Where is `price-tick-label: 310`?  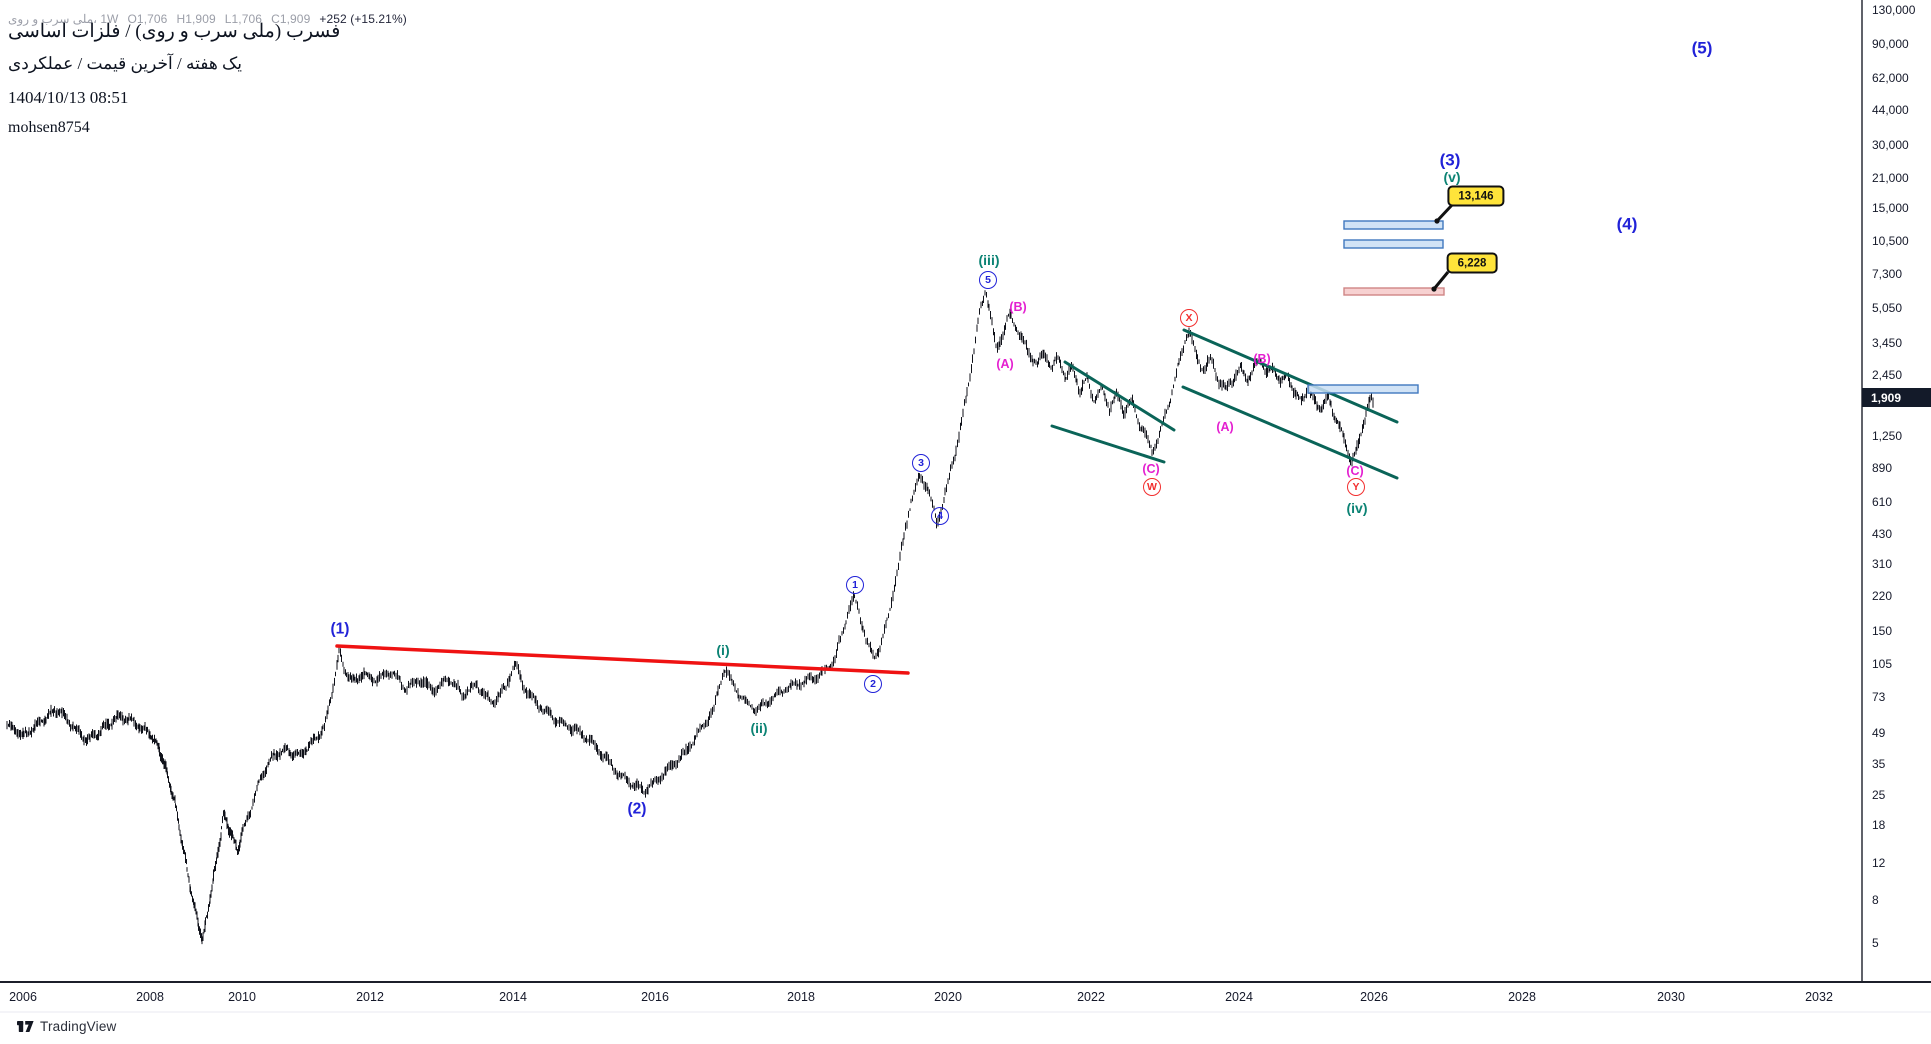 price-tick-label: 310 is located at coordinates (1882, 564).